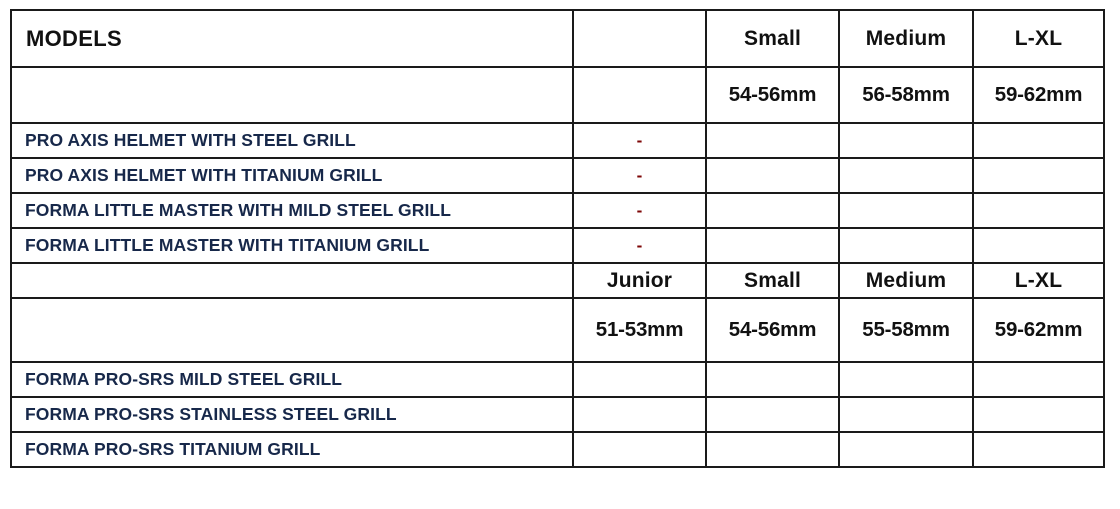 This screenshot has height=509, width=1120. I want to click on page-title: MODELS, so click(292, 38).